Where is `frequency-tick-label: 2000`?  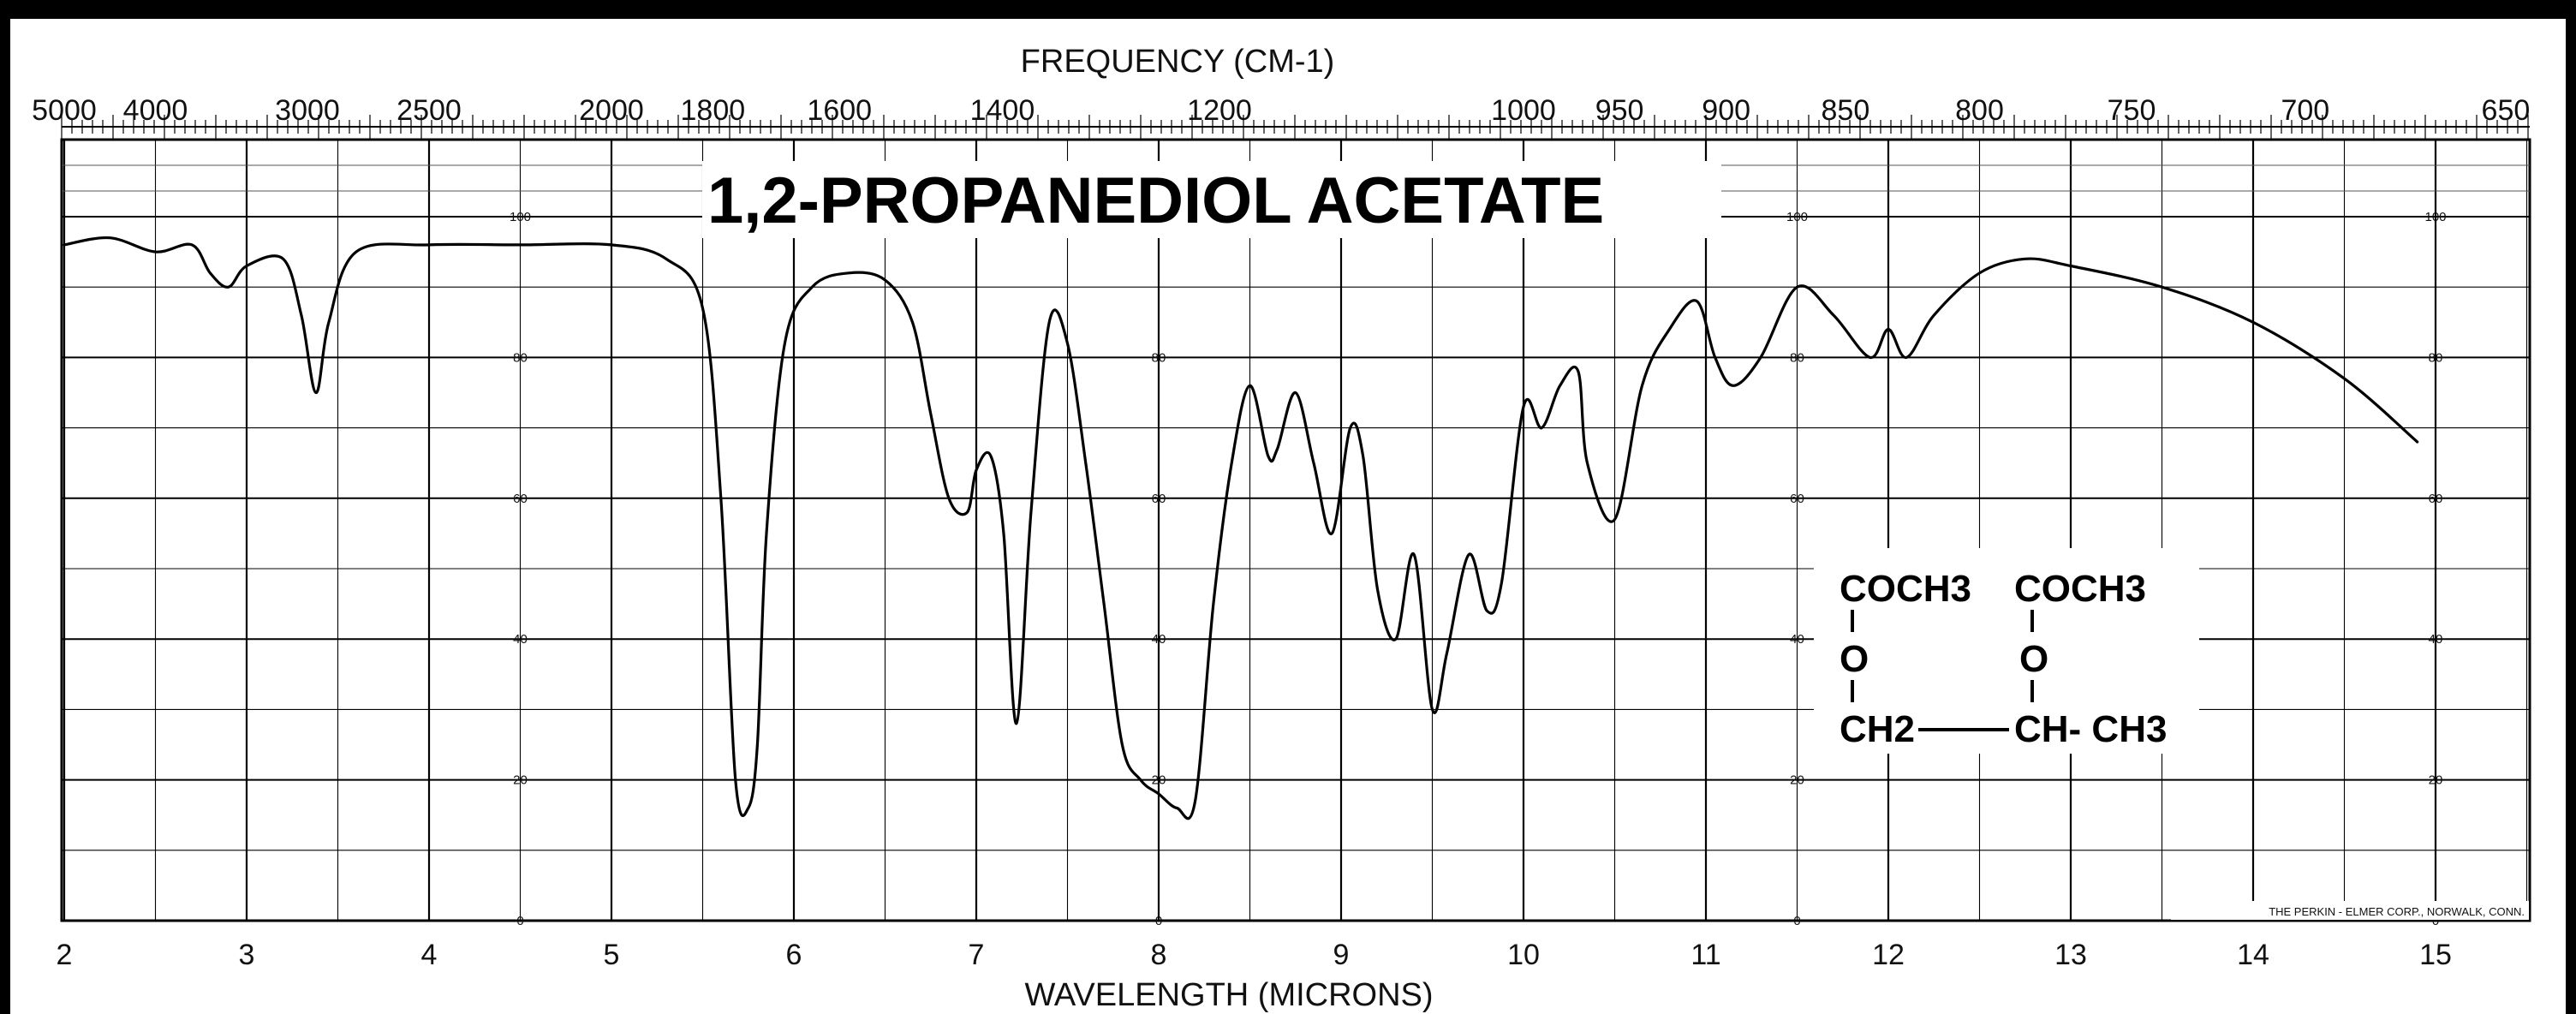 frequency-tick-label: 2000 is located at coordinates (611, 110).